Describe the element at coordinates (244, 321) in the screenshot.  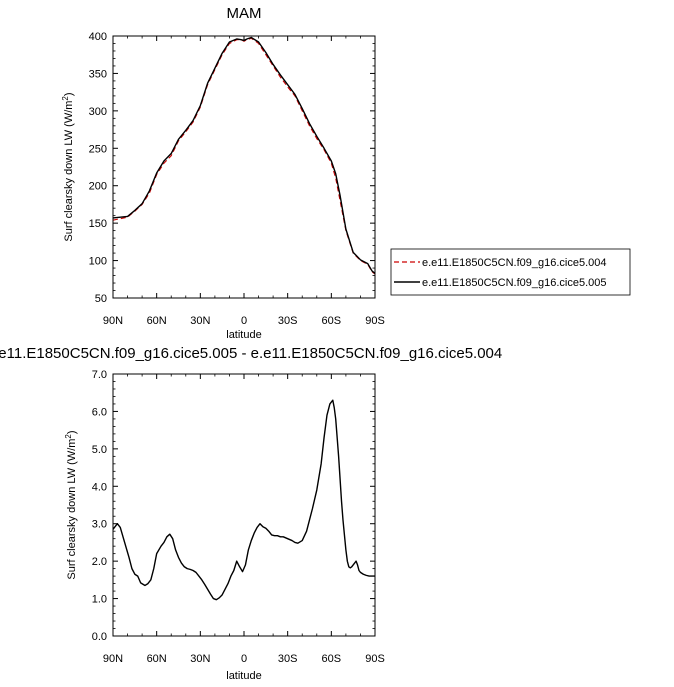
I see `top-xtick-label: 0` at that location.